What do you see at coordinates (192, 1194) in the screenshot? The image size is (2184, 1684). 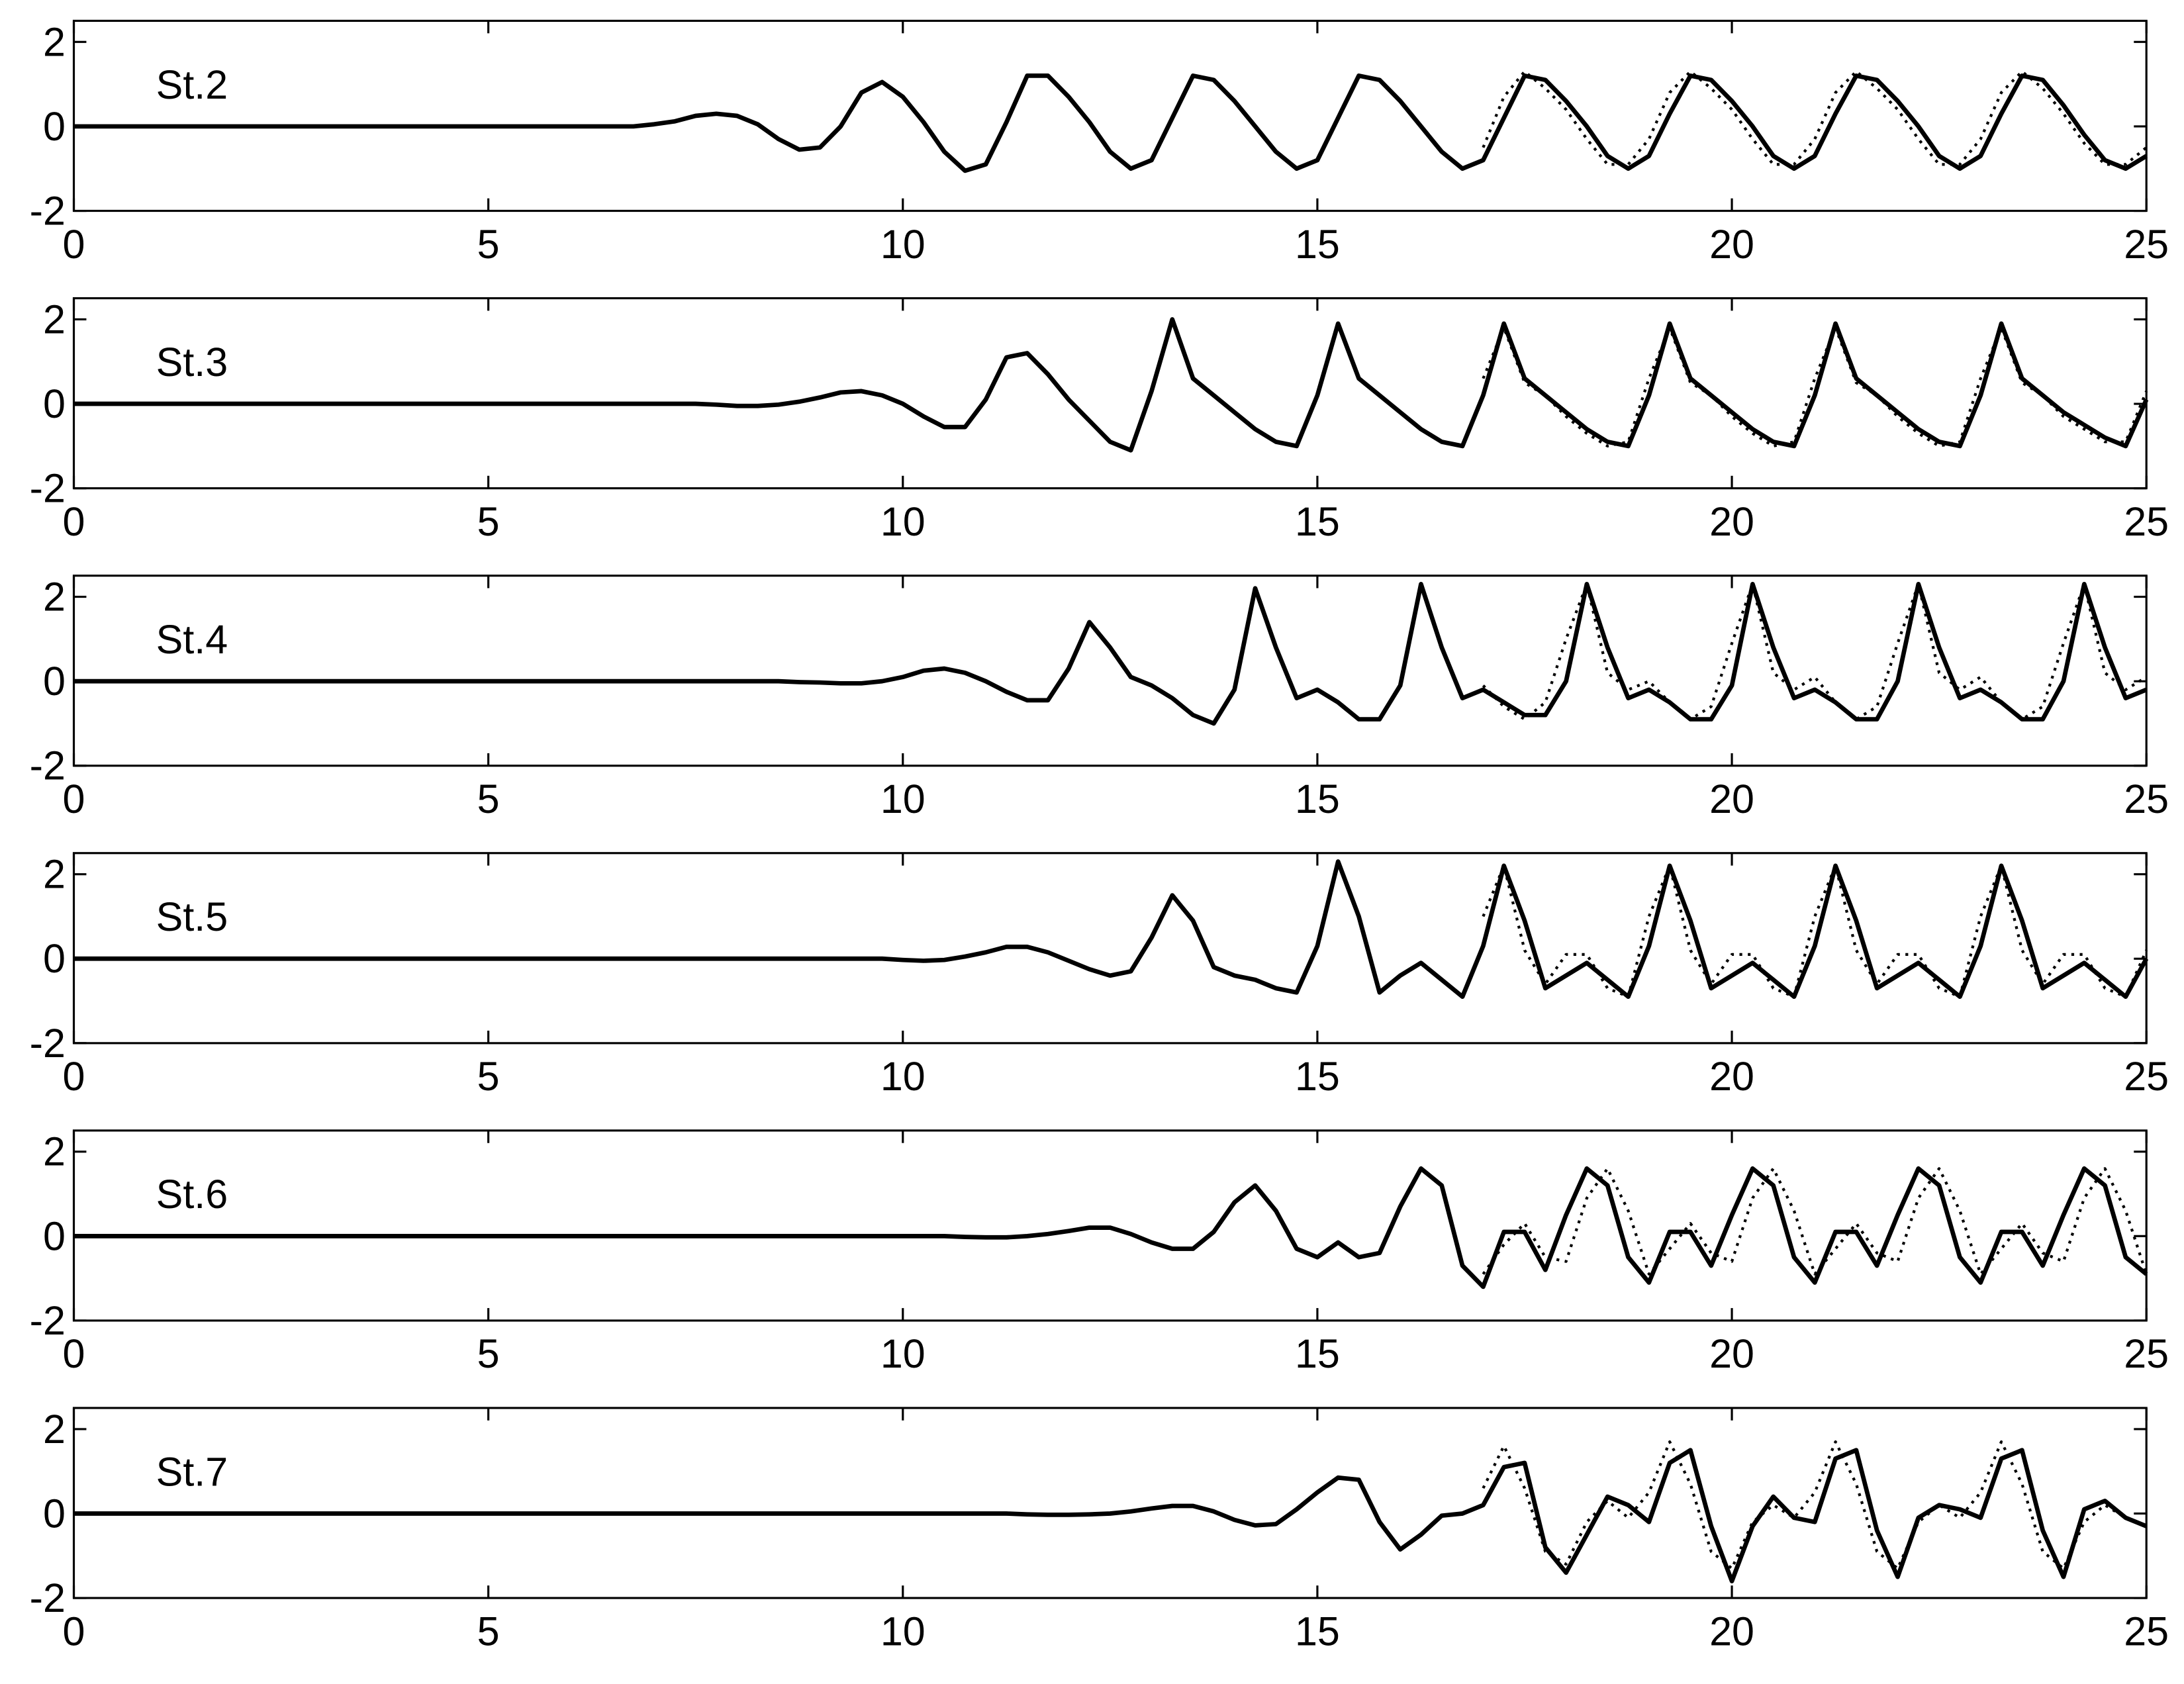 I see `station-label: St.6` at bounding box center [192, 1194].